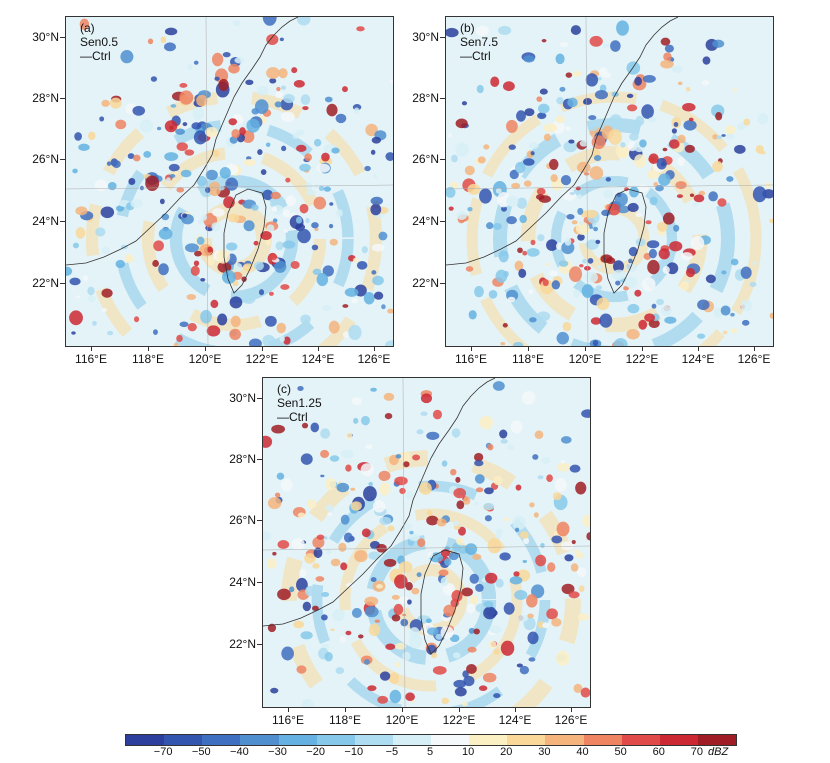  Describe the element at coordinates (354, 752) in the screenshot. I see `colorbar-label: −10` at that location.